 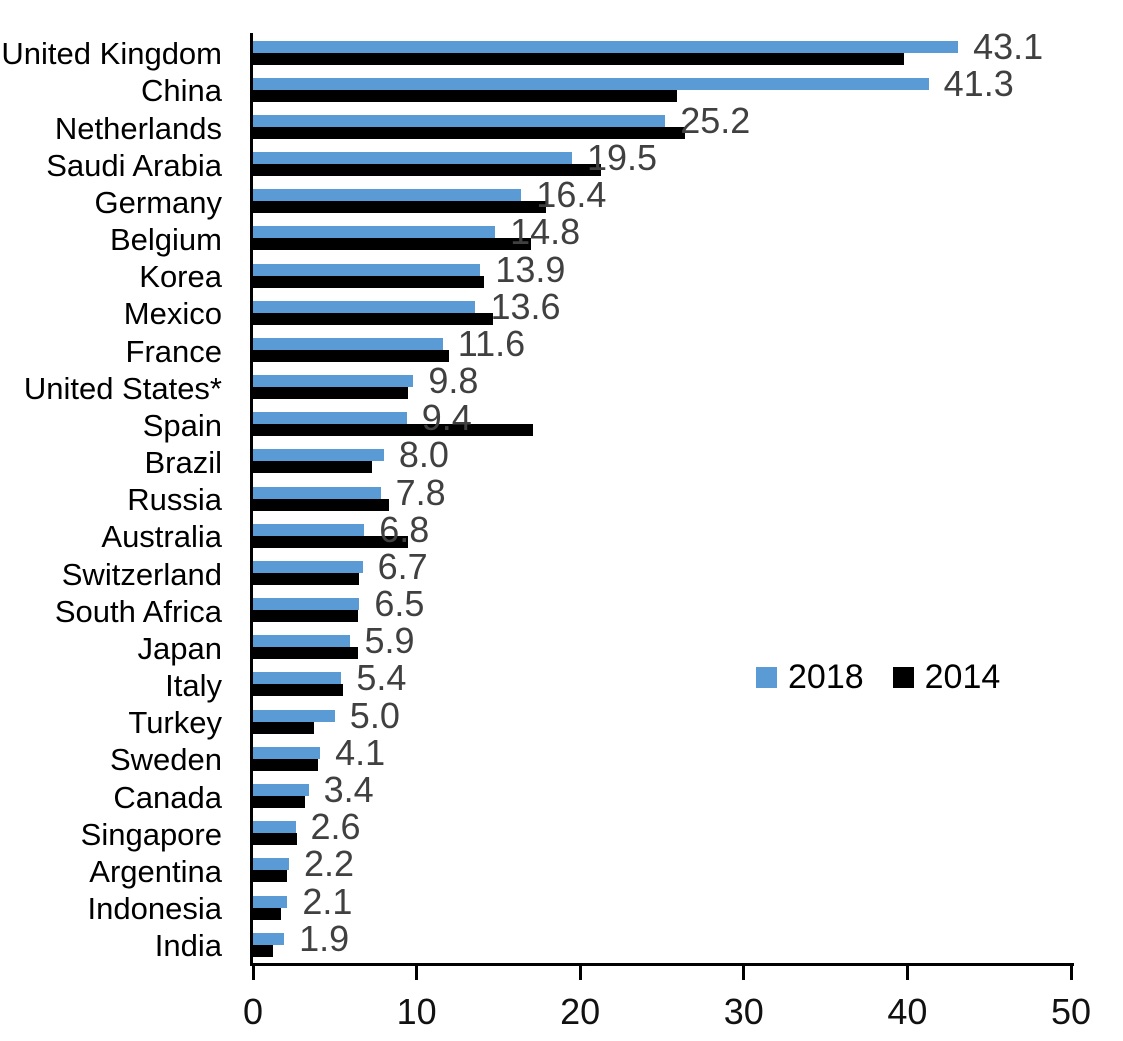 What do you see at coordinates (111, 54) in the screenshot?
I see `category-label: United Kingdom` at bounding box center [111, 54].